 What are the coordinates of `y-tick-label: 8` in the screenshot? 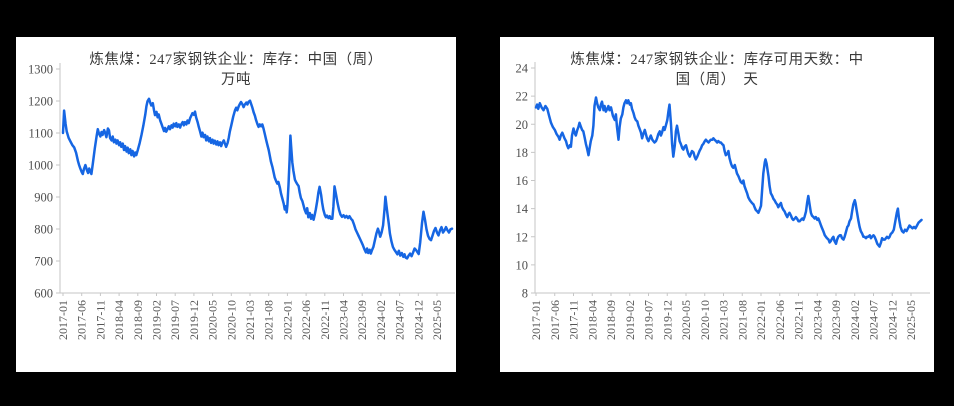 It's located at (525, 294).